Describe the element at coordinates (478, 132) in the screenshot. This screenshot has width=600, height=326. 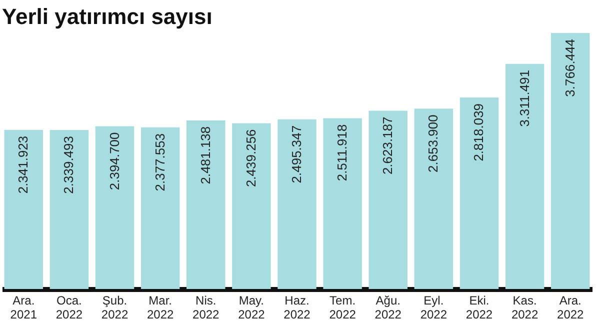
I see `data-label: 2.818.039` at that location.